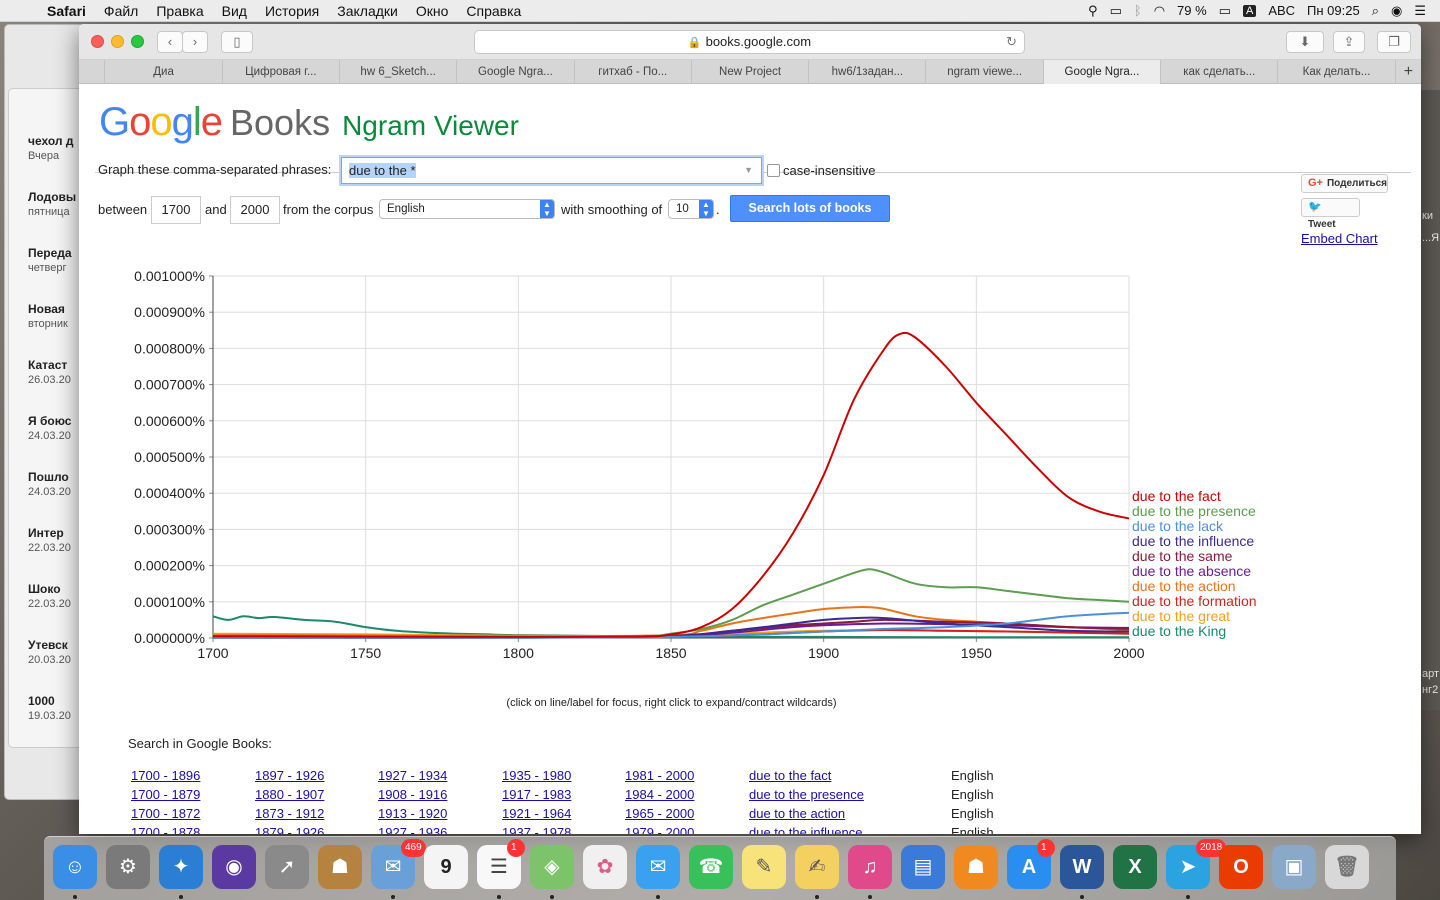  What do you see at coordinates (1333, 10) in the screenshot?
I see `clock: Пн 09:25` at bounding box center [1333, 10].